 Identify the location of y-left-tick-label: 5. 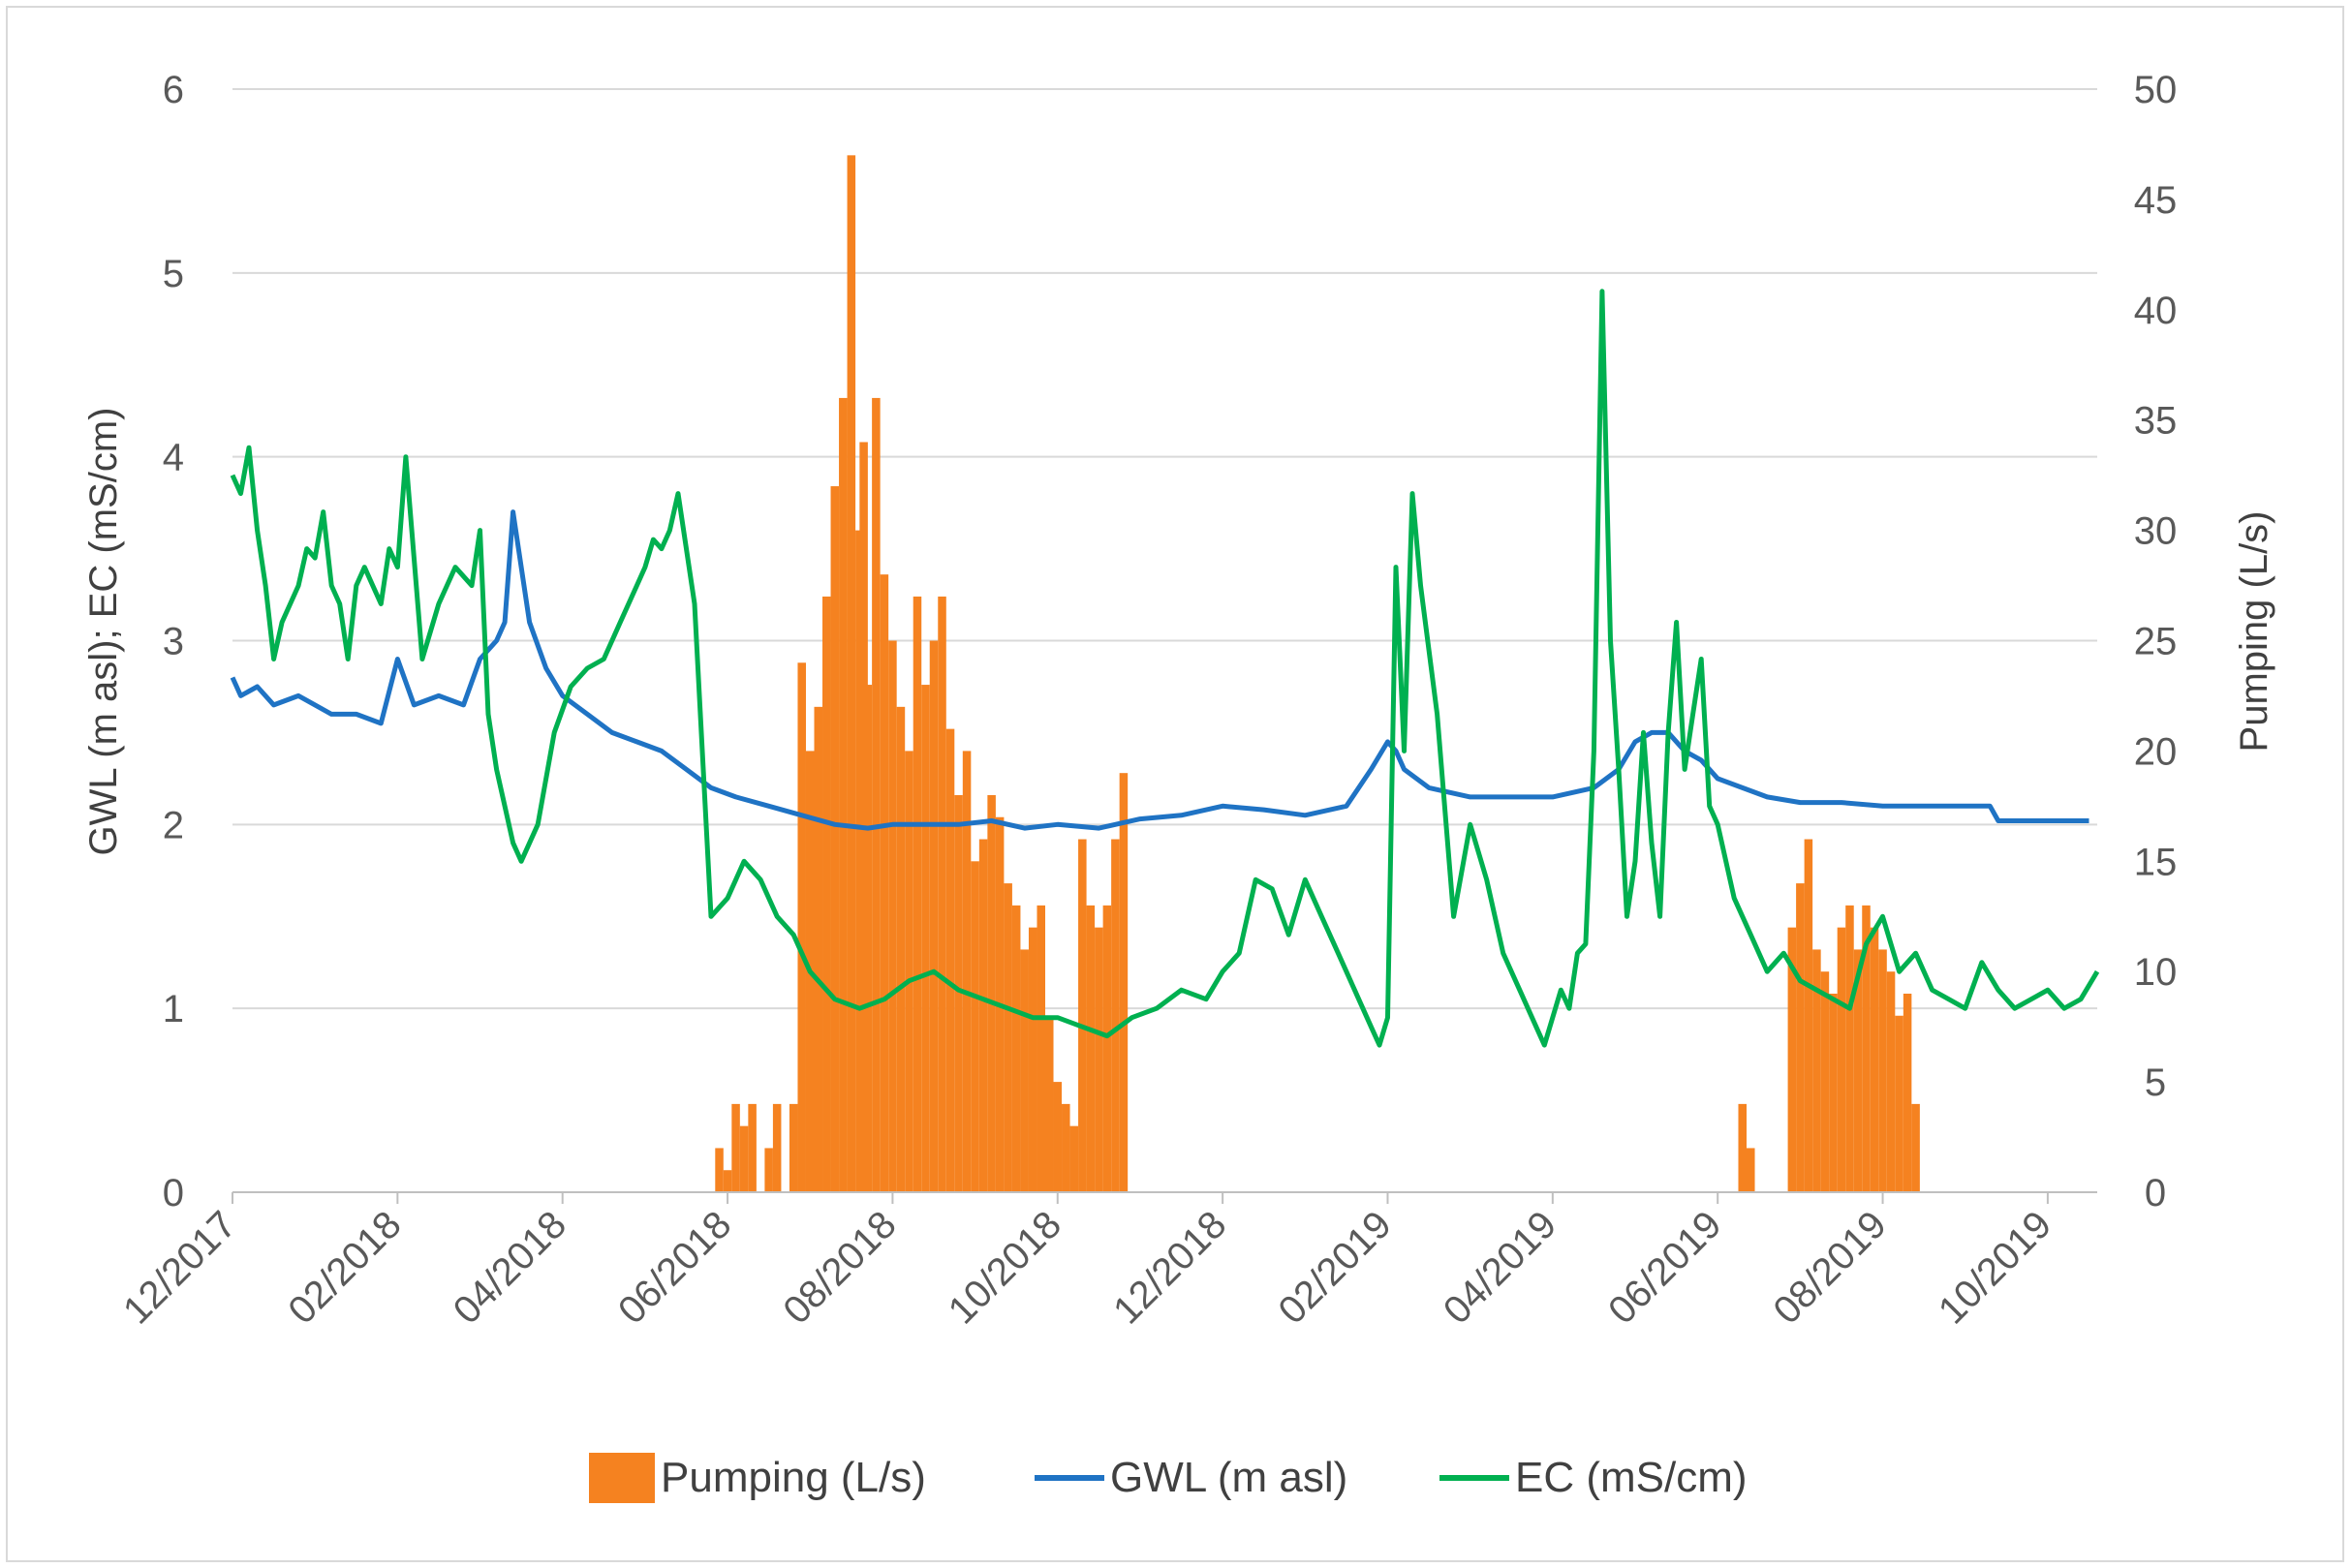
(173, 274).